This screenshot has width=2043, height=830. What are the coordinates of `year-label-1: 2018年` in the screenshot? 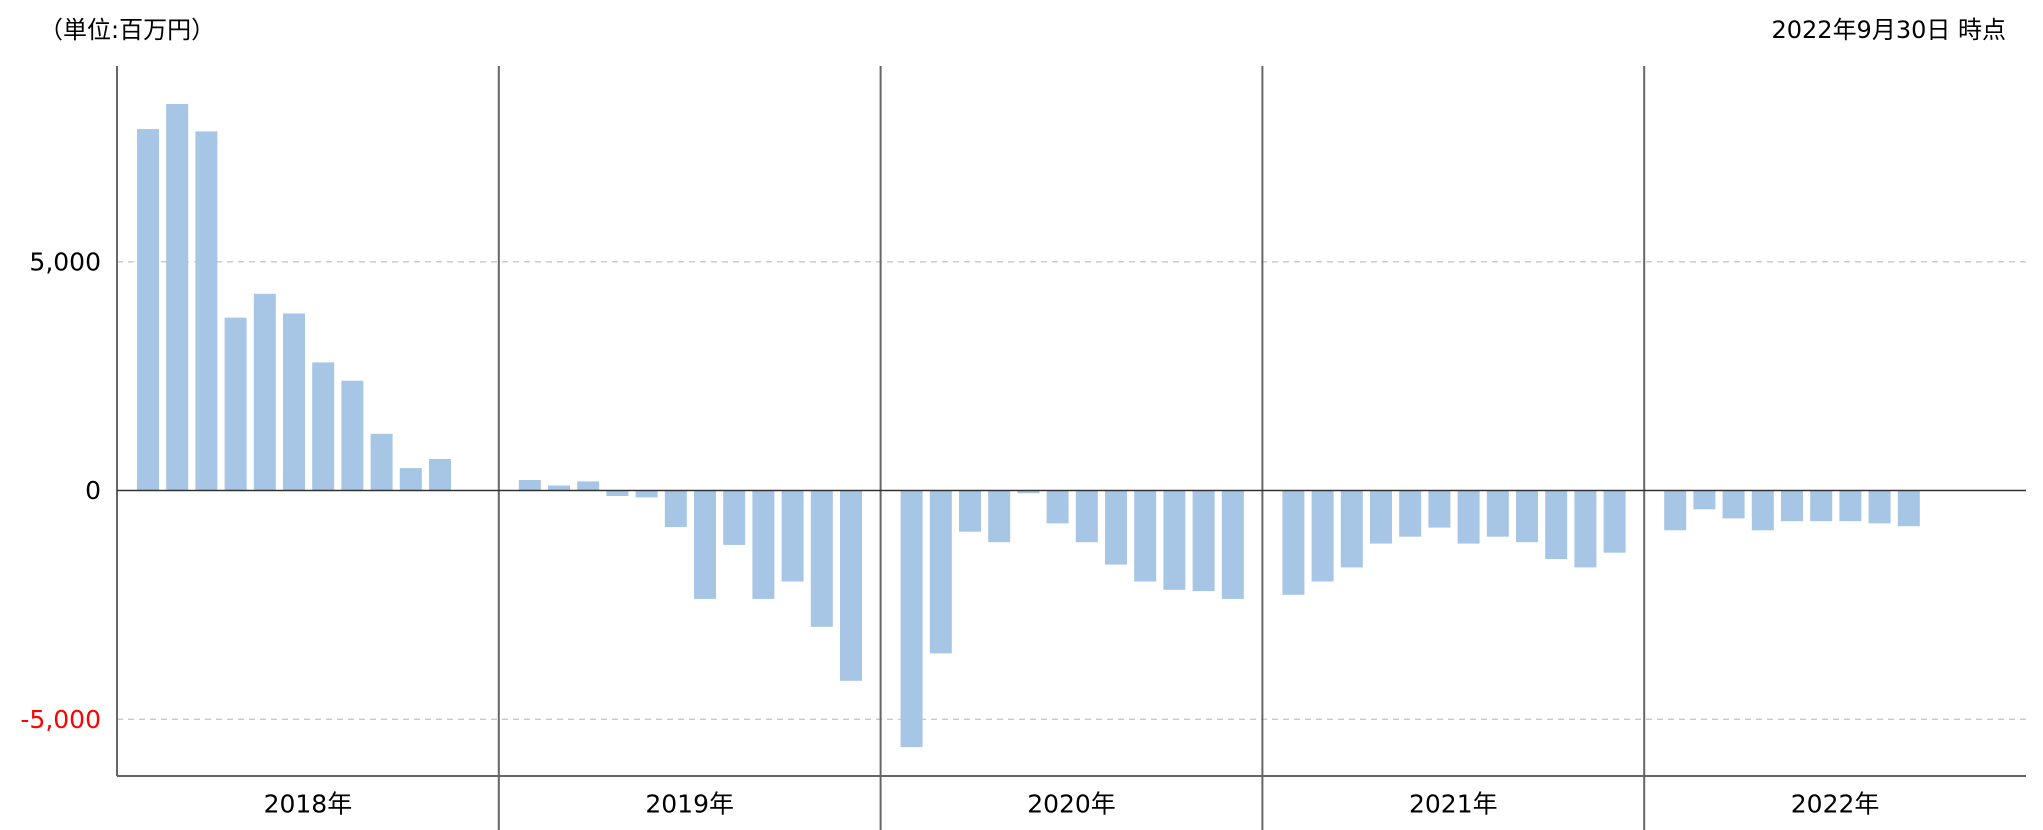 It's located at (308, 804).